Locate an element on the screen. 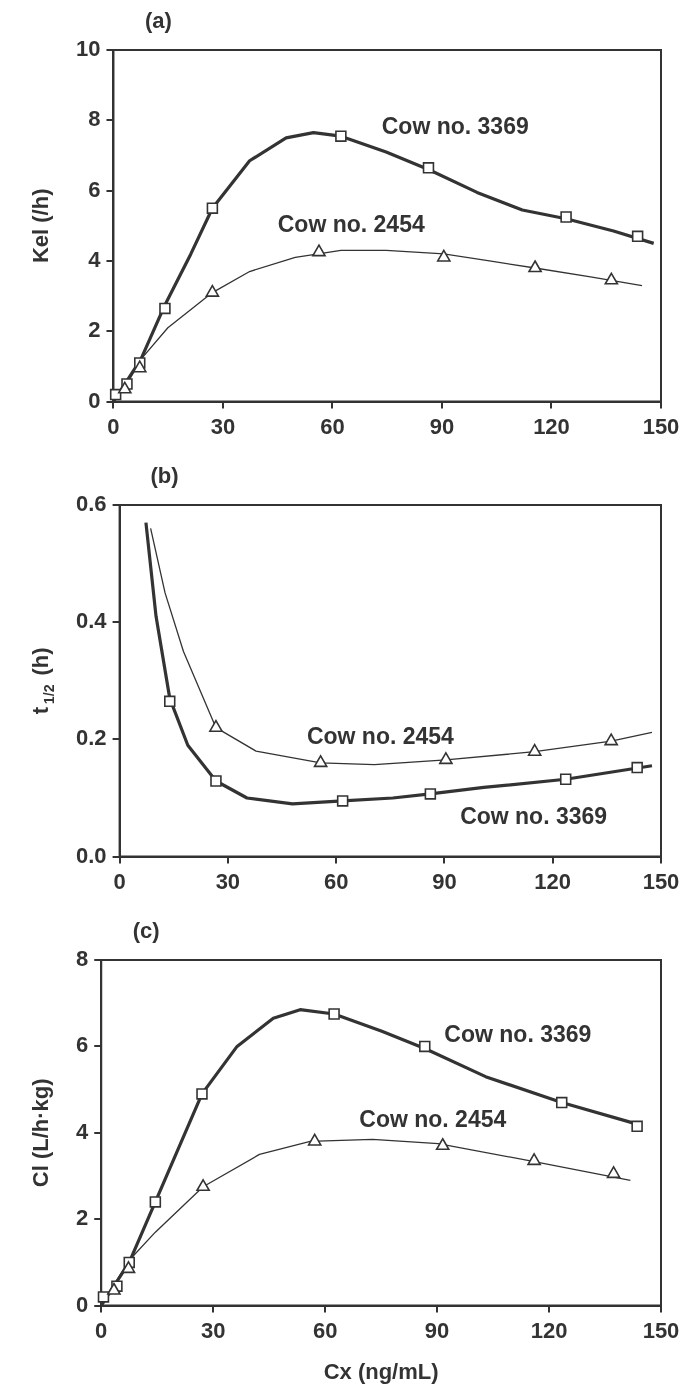 The width and height of the screenshot is (691, 1391). x-axis-title: Cx (ng/mL) is located at coordinates (381, 1372).